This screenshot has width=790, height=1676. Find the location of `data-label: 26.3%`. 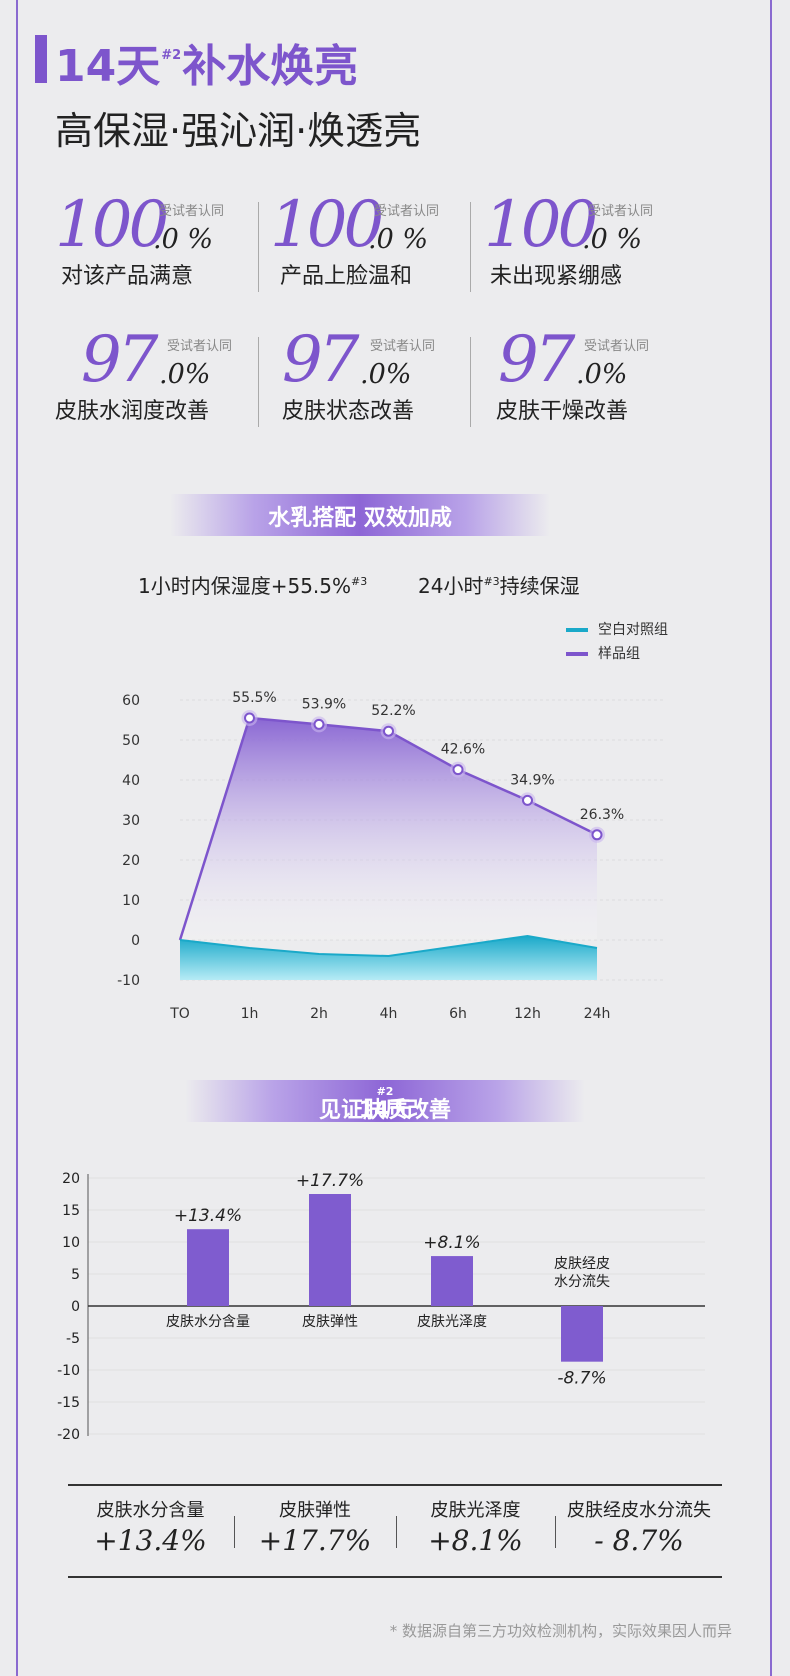

data-label: 26.3% is located at coordinates (602, 815).